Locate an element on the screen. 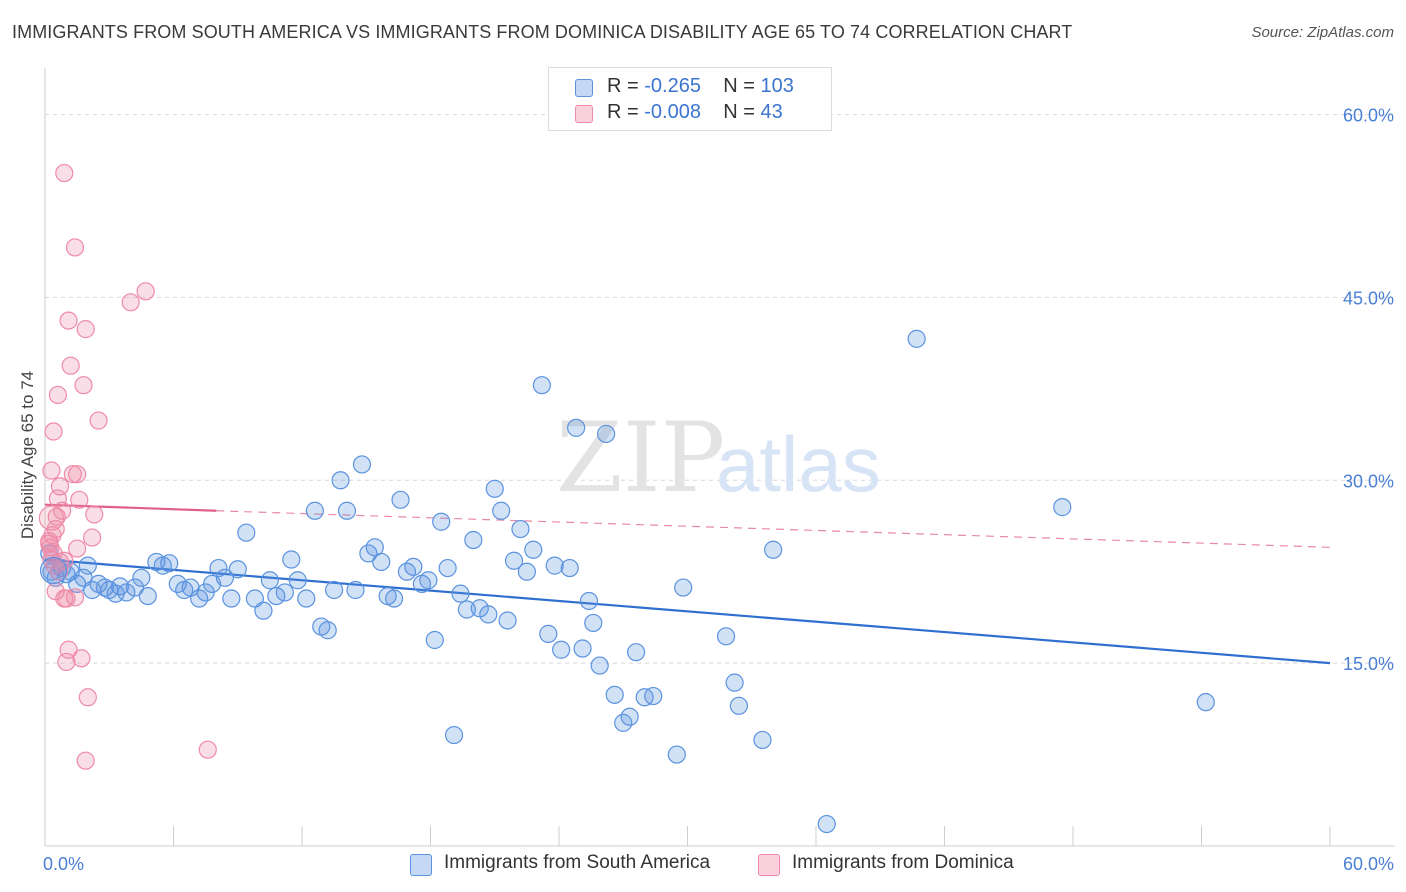 The height and width of the screenshot is (892, 1406). source-label: Source: ZipAtlas.com is located at coordinates (1322, 32).